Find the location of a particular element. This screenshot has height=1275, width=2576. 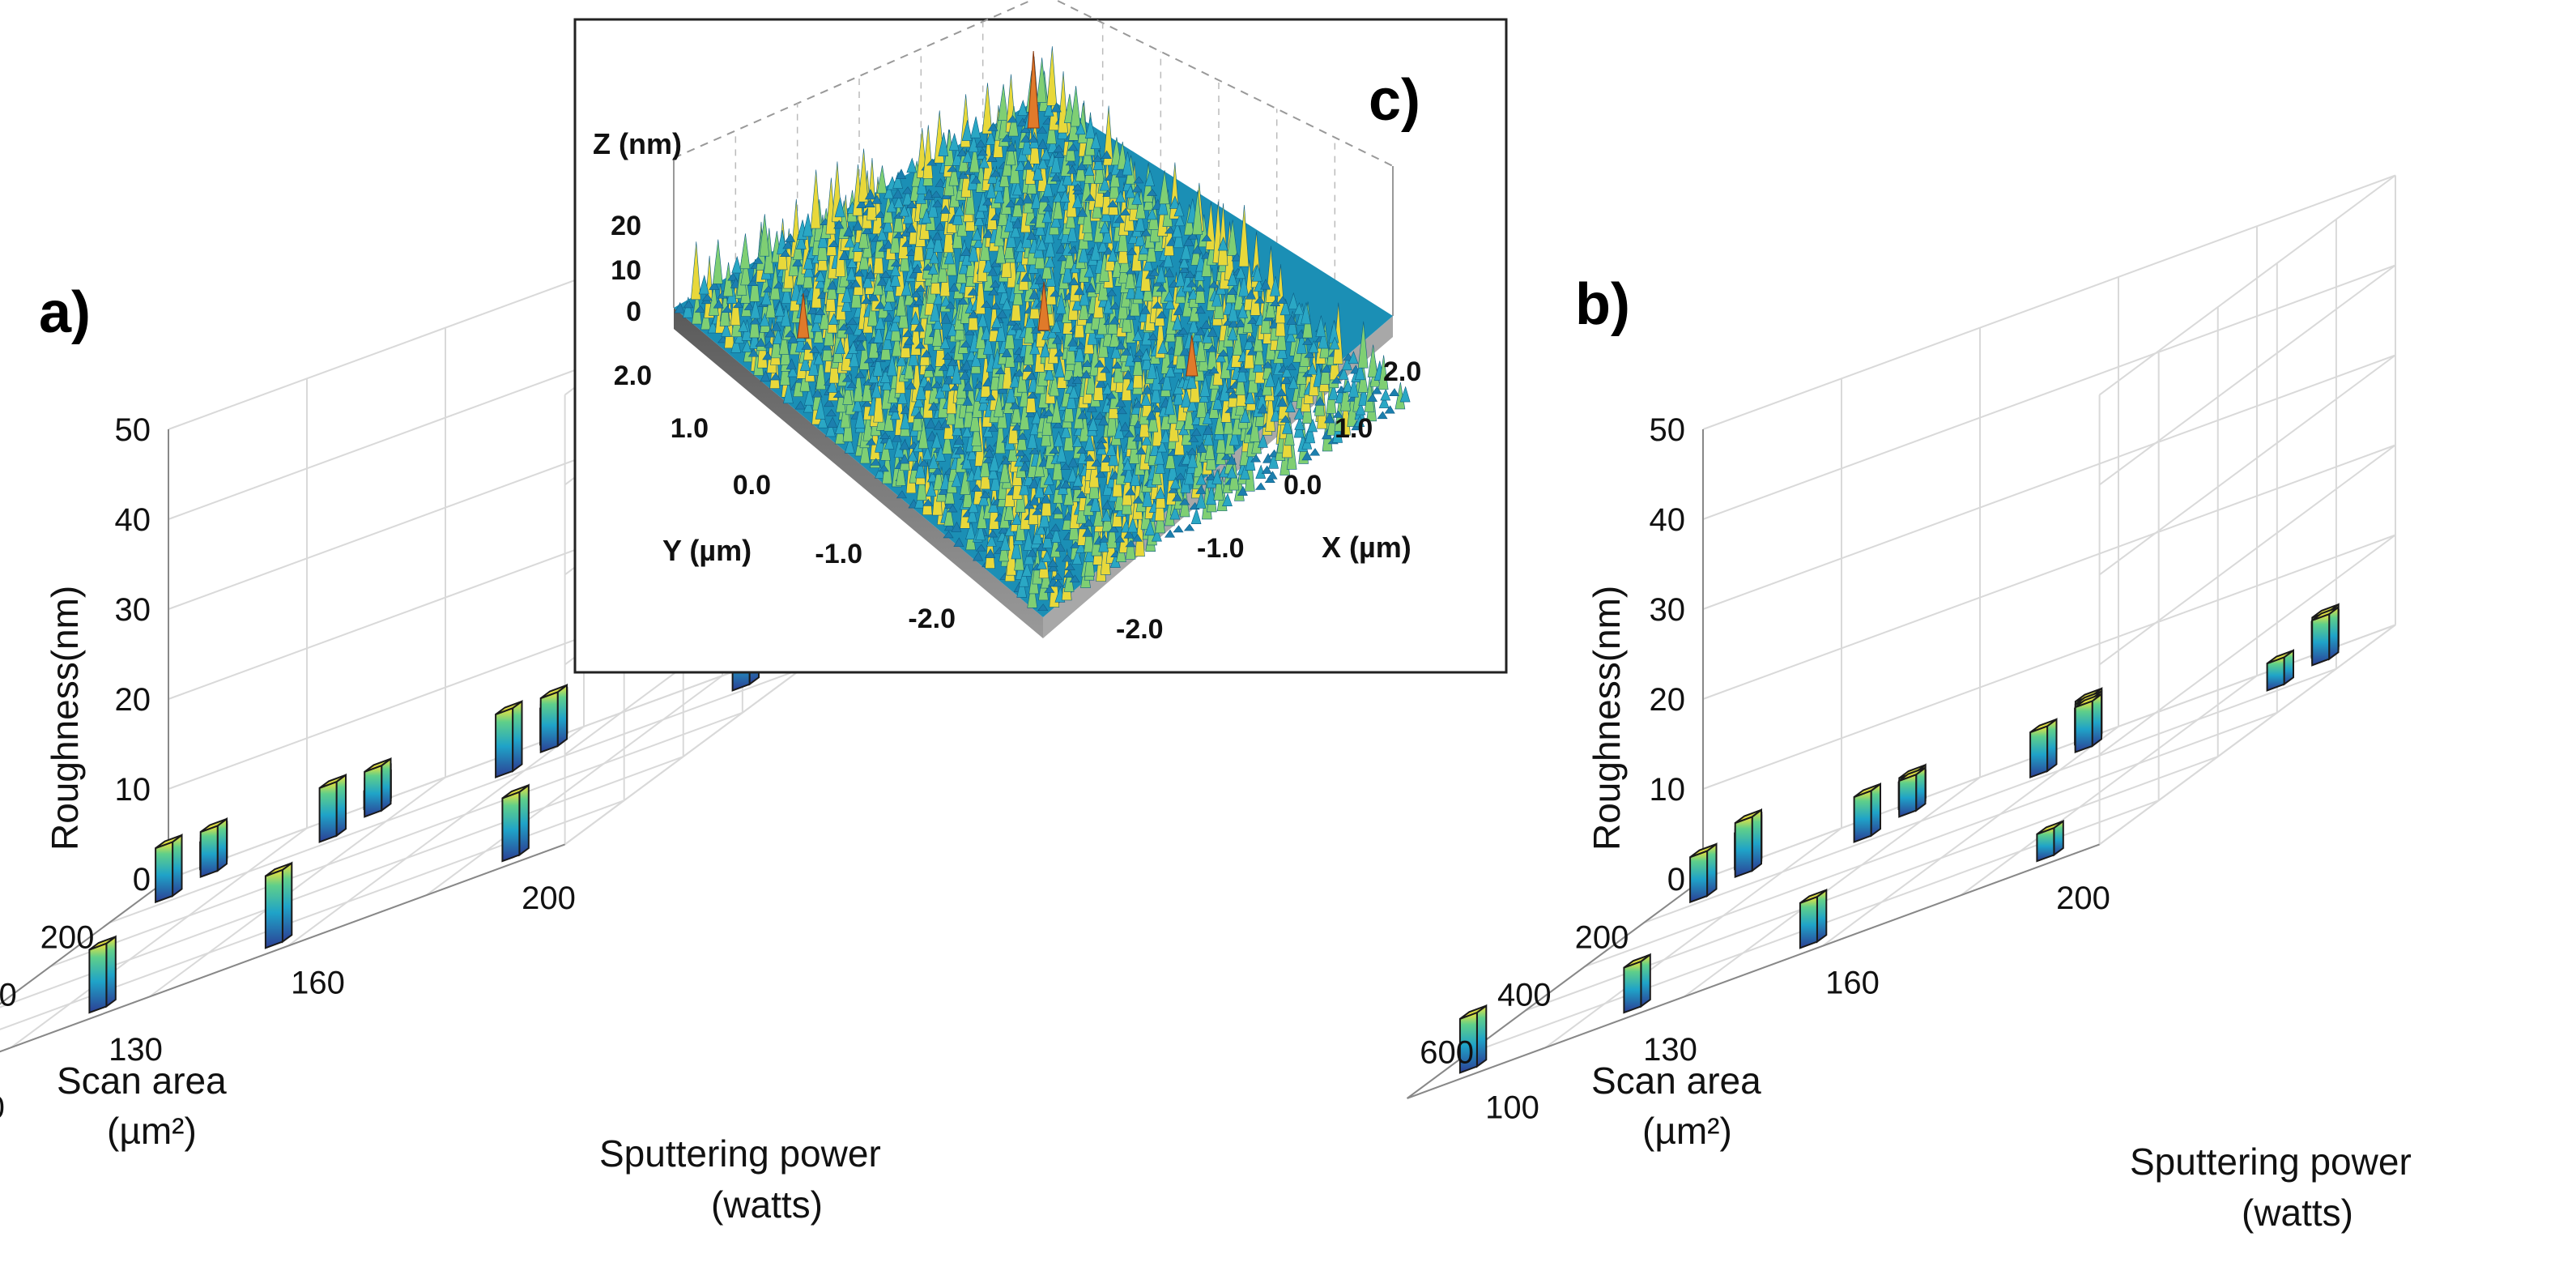

panel-a-ylabel-unit: (µm²) is located at coordinates (152, 1131).